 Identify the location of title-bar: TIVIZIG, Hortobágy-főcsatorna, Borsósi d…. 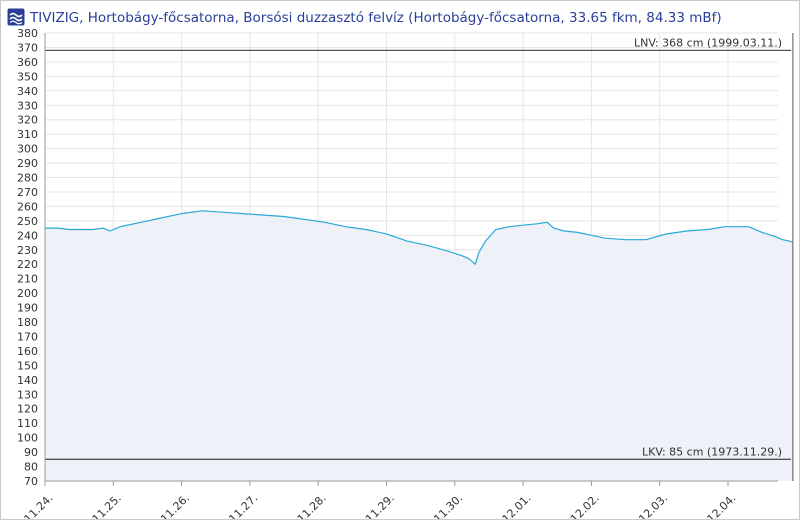
(400, 16).